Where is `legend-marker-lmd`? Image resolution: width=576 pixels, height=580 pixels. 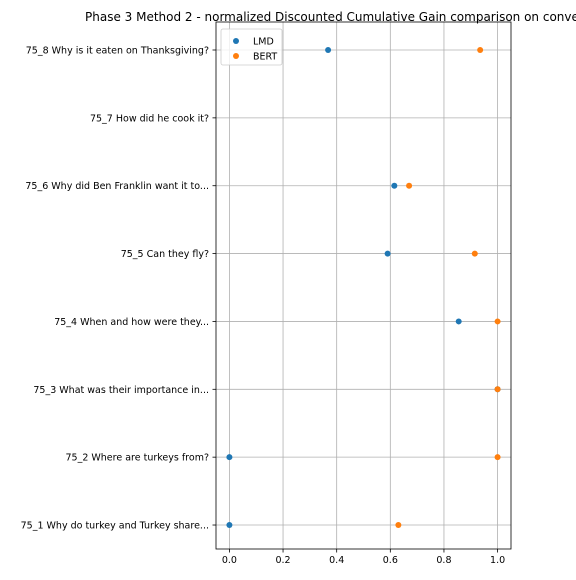
legend-marker-lmd is located at coordinates (236, 41).